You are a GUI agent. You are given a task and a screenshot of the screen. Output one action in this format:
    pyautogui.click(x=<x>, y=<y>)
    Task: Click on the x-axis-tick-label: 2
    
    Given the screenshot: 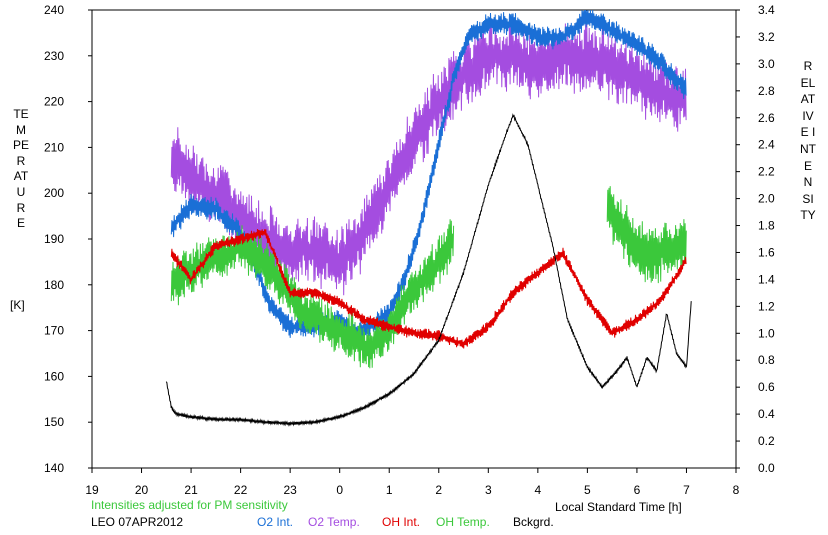 What is the action you would take?
    pyautogui.click(x=438, y=490)
    